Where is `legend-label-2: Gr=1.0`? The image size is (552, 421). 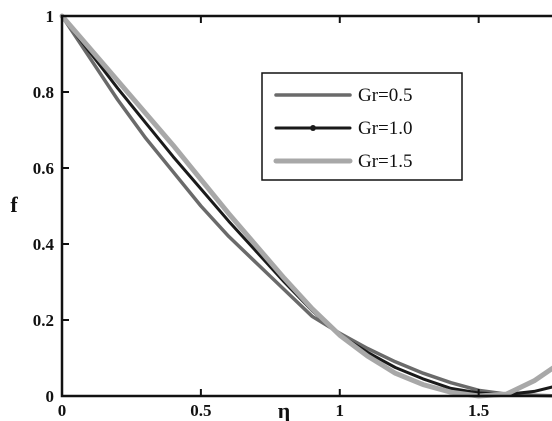
legend-label-2: Gr=1.0 is located at coordinates (385, 128).